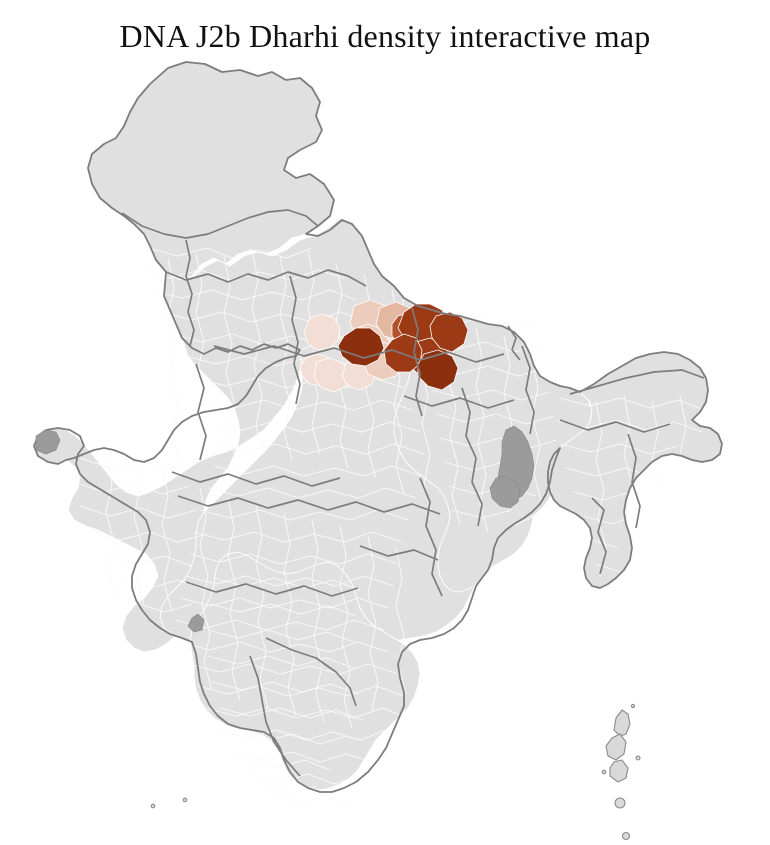 This screenshot has width=770, height=845. I want to click on nicobar-island-mid, so click(626, 836).